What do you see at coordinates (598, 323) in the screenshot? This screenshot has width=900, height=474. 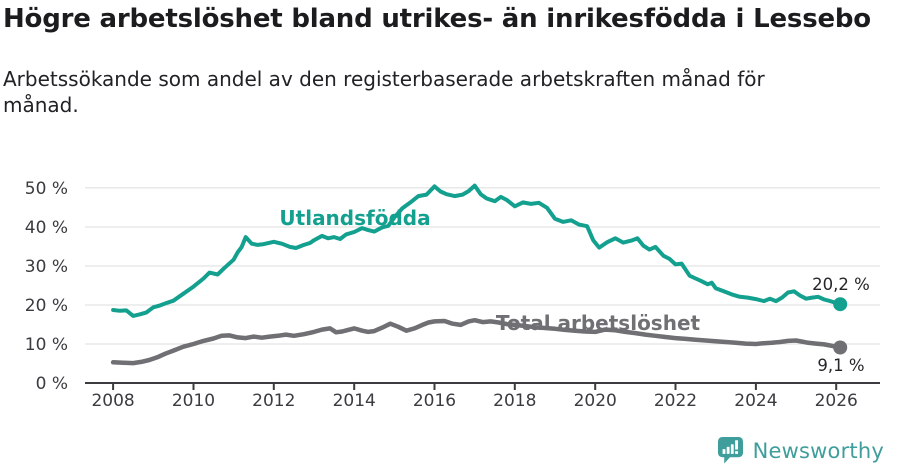 I see `series-label-total-arbetsloshet: Total arbetslöshet` at bounding box center [598, 323].